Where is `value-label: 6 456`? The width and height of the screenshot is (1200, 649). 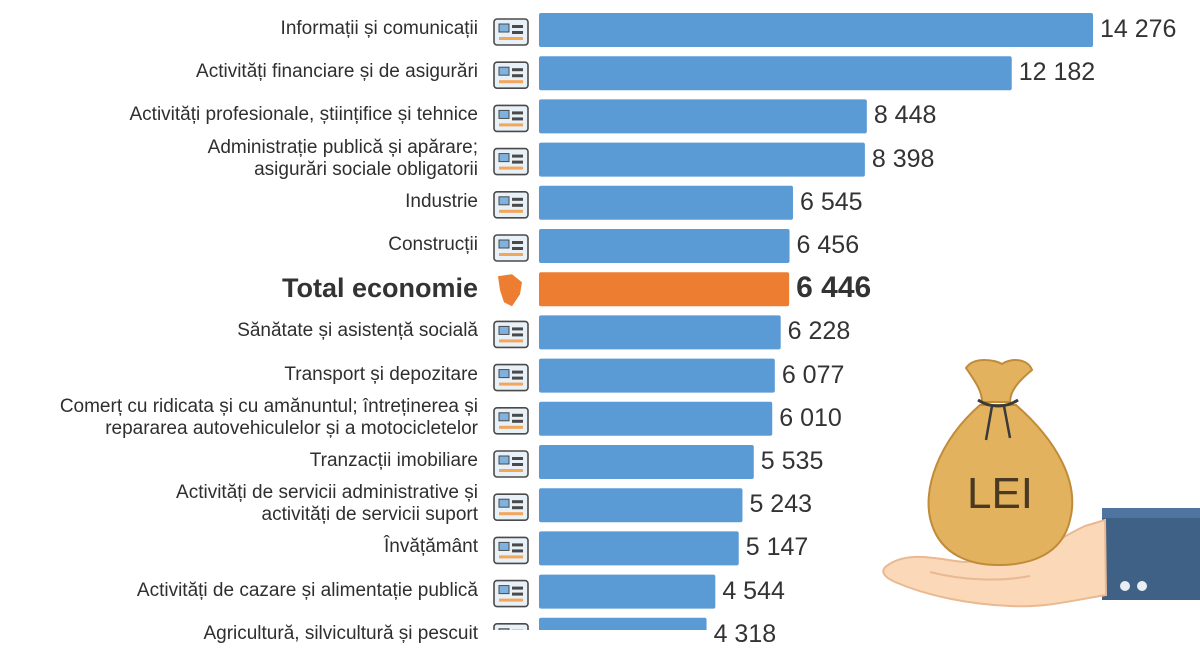
value-label: 6 456 is located at coordinates (828, 245).